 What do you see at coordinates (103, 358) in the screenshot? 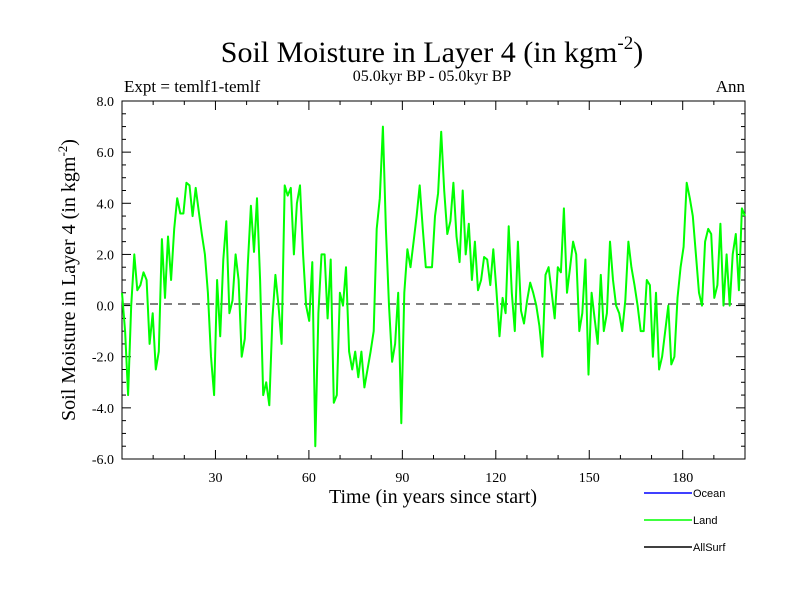
I see `y-tick-label: -2.0` at bounding box center [103, 358].